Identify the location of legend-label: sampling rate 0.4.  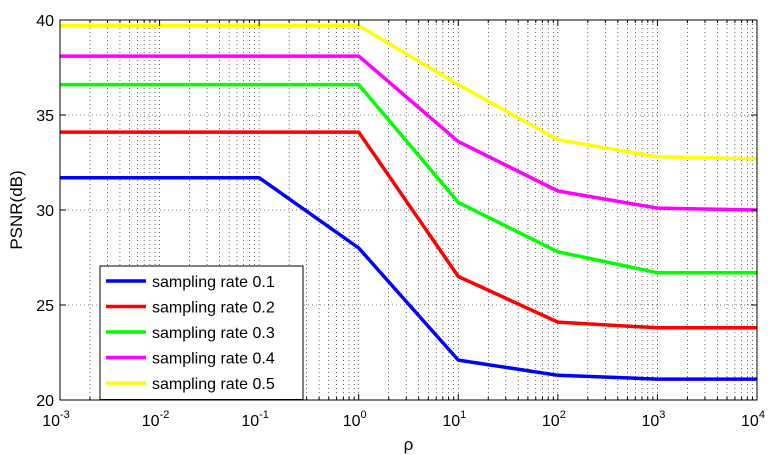
(213, 359).